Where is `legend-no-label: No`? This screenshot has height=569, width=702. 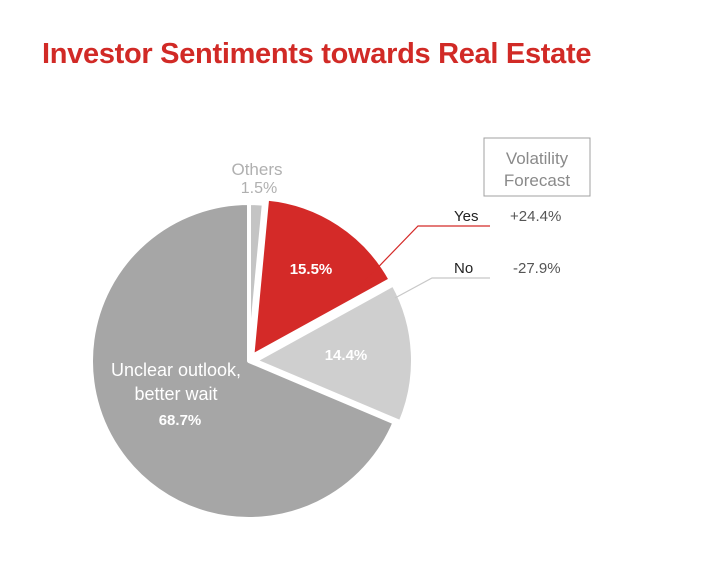
legend-no-label: No is located at coordinates (463, 268).